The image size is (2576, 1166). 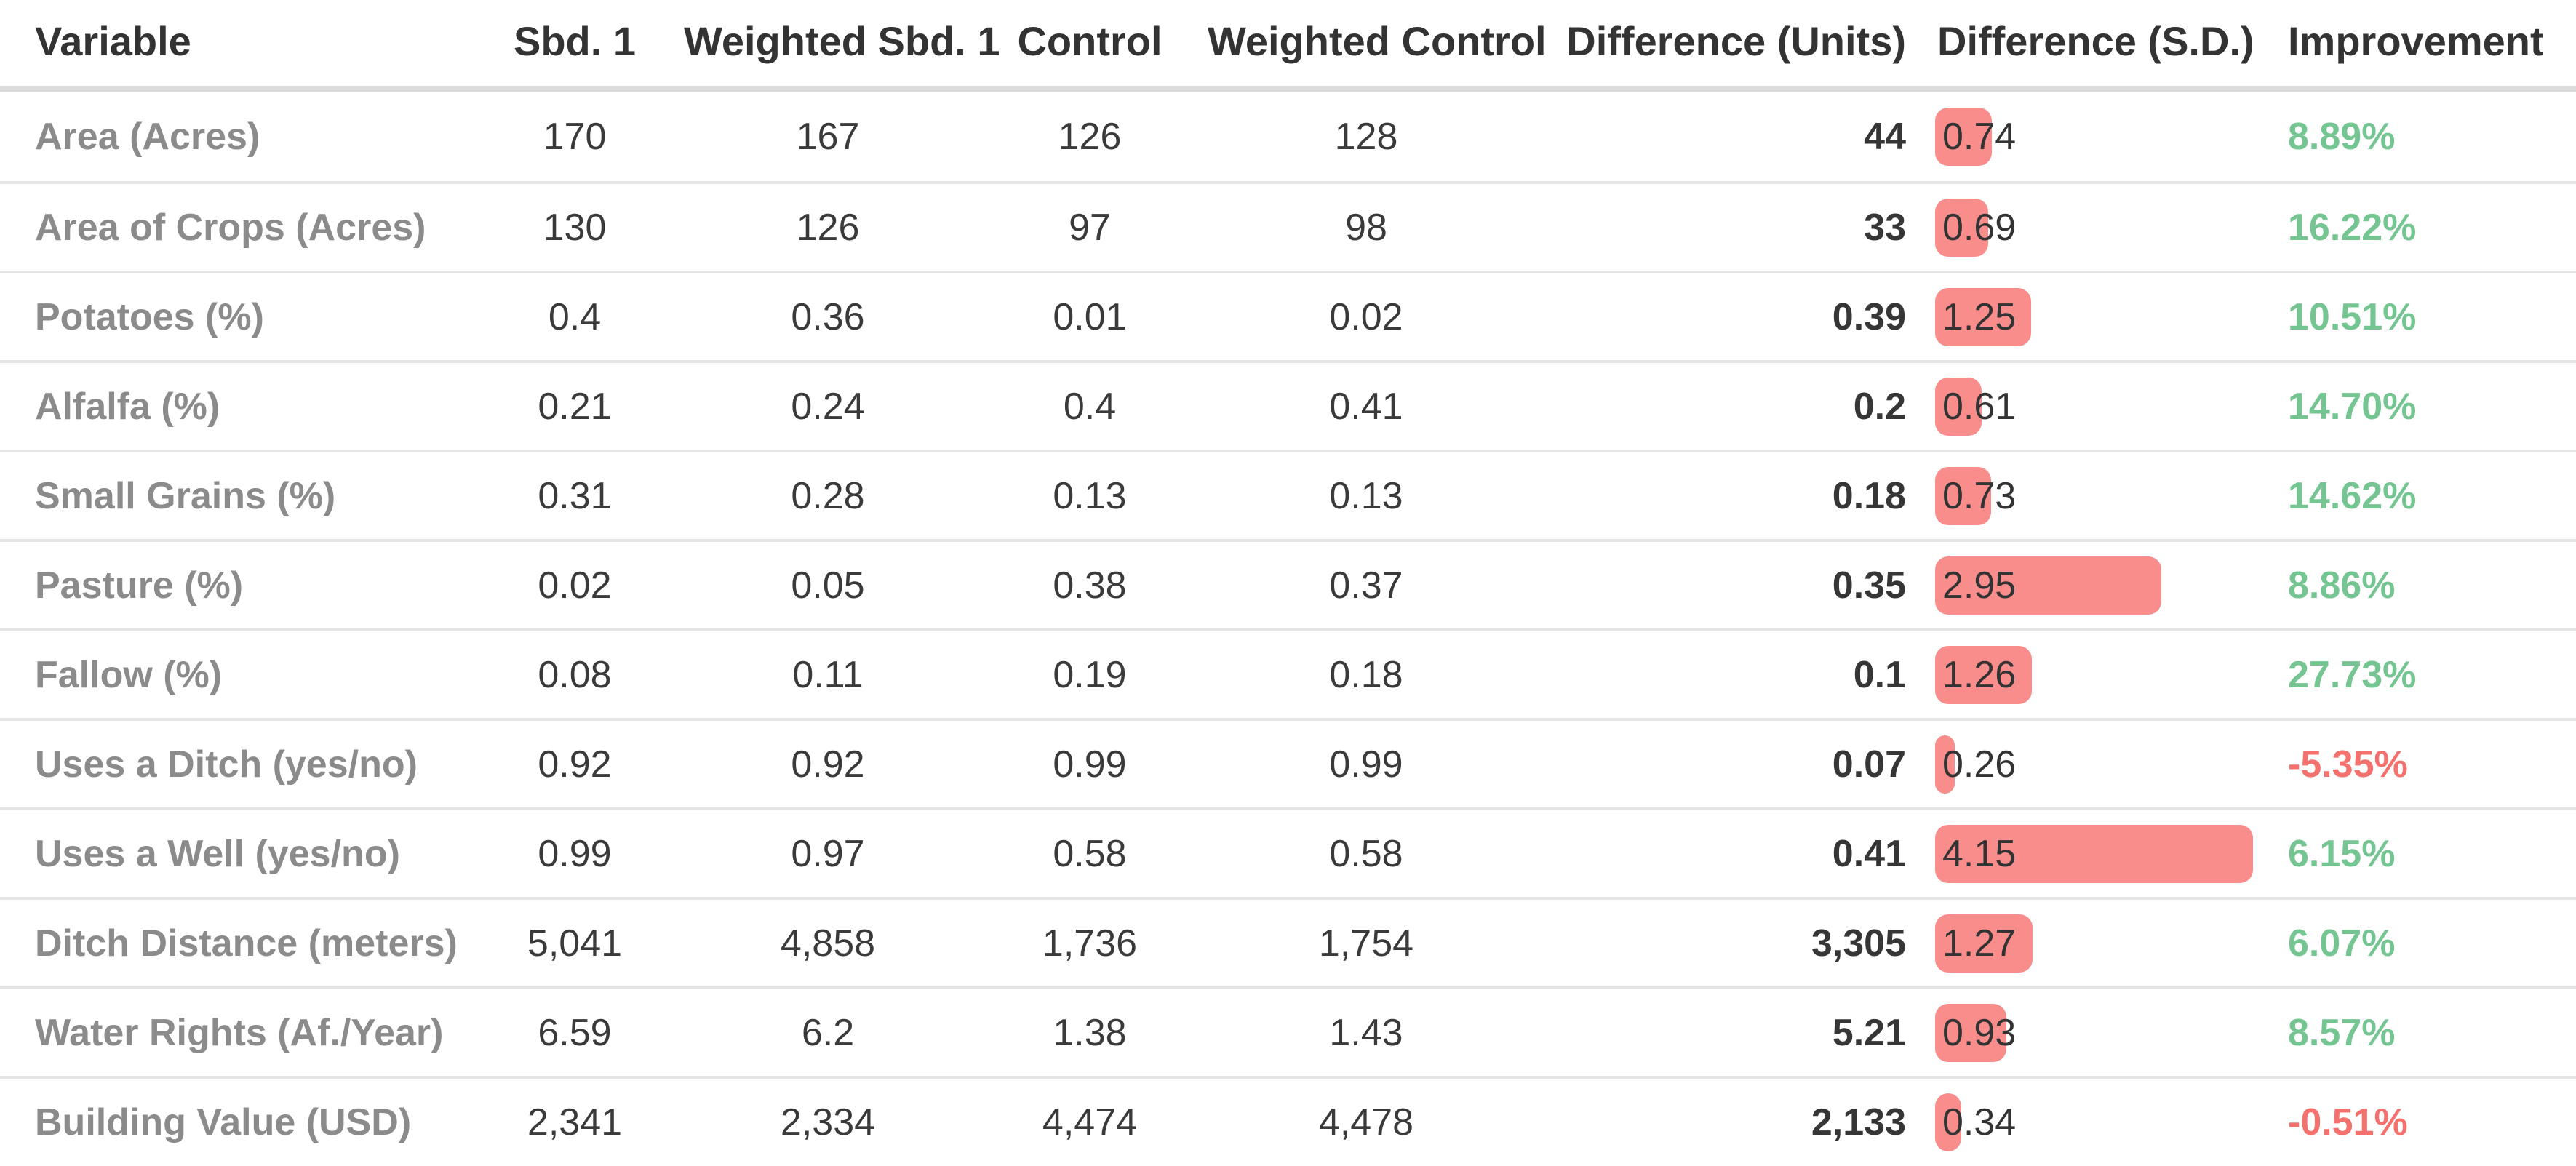 What do you see at coordinates (2080, 495) in the screenshot?
I see `difference-sd-cell: 0.73` at bounding box center [2080, 495].